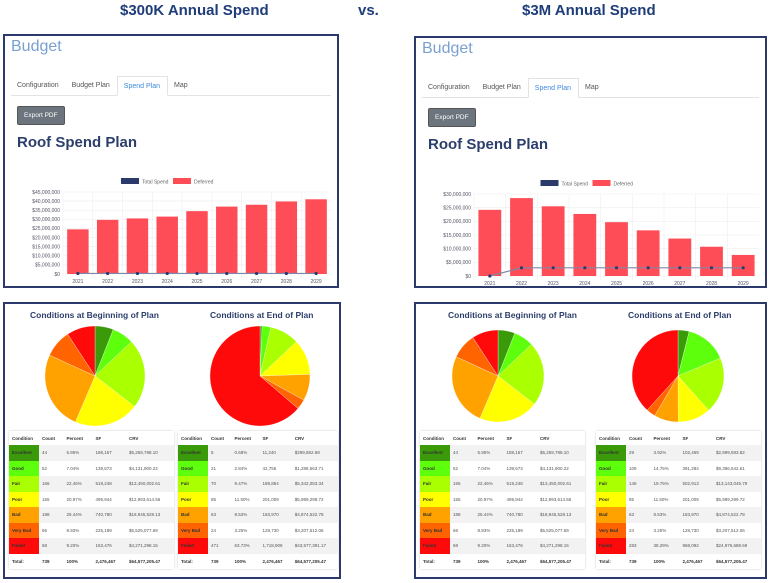 Image resolution: width=771 pixels, height=583 pixels. Describe the element at coordinates (489, 453) in the screenshot. I see `cell: 5.95%` at that location.